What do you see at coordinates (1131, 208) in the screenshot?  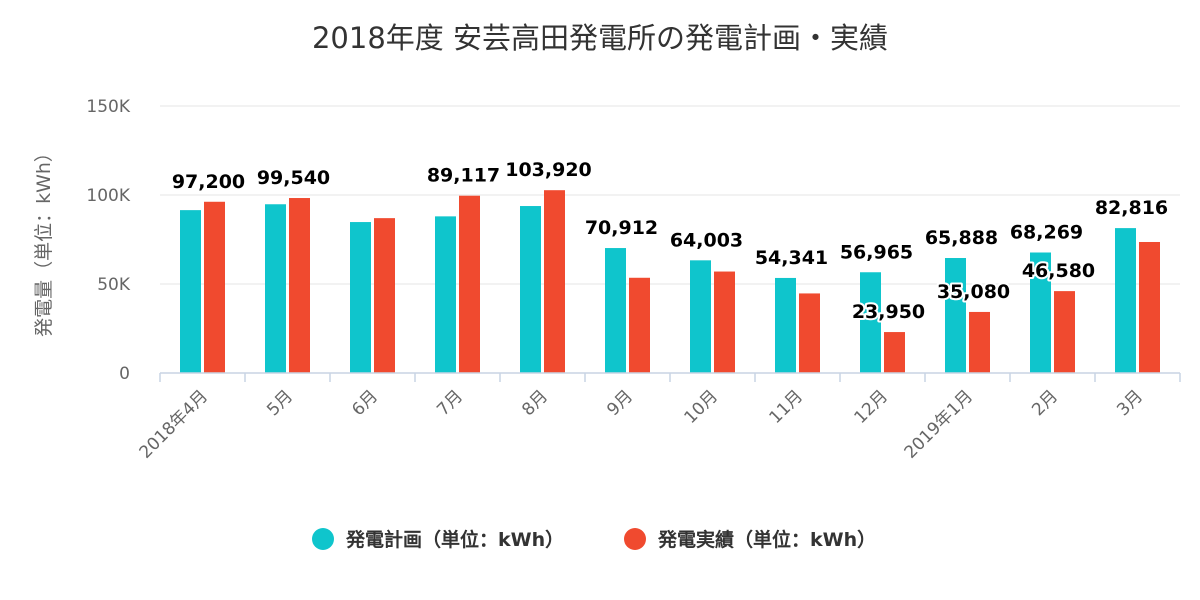 I see `data-label: 82,816` at bounding box center [1131, 208].